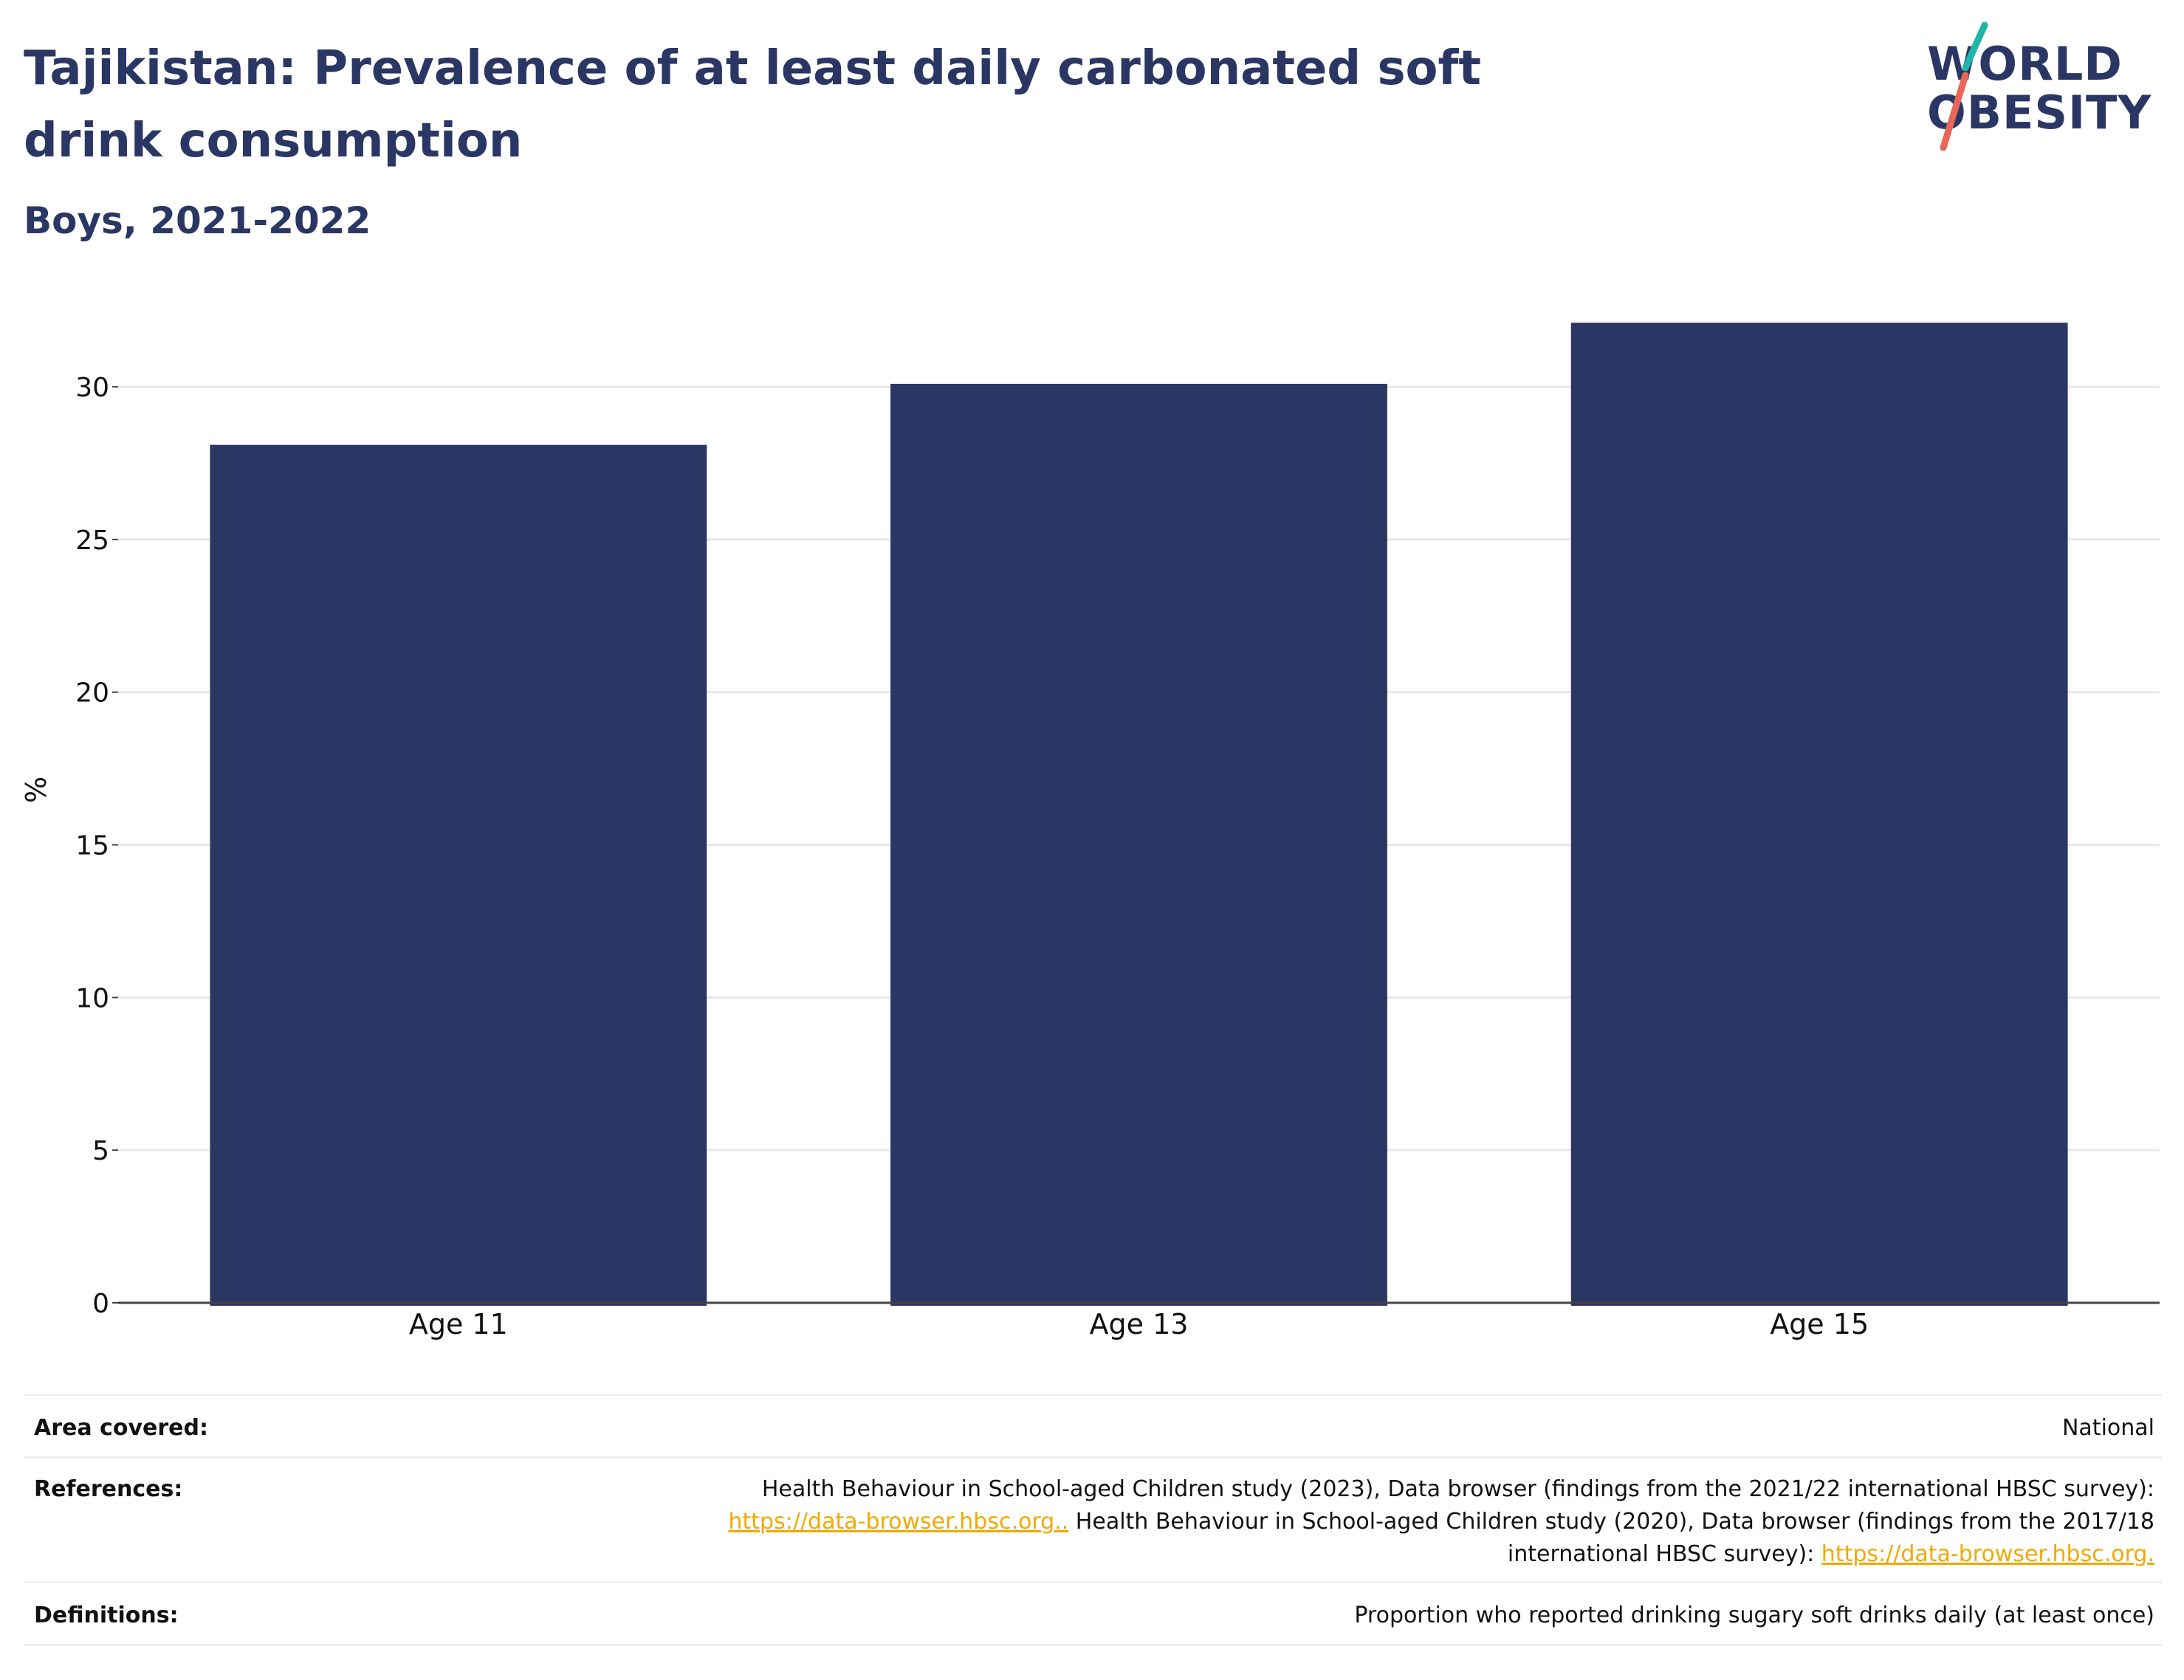 The width and height of the screenshot is (2184, 1680). I want to click on logo-slash-icon, so click(1964, 86).